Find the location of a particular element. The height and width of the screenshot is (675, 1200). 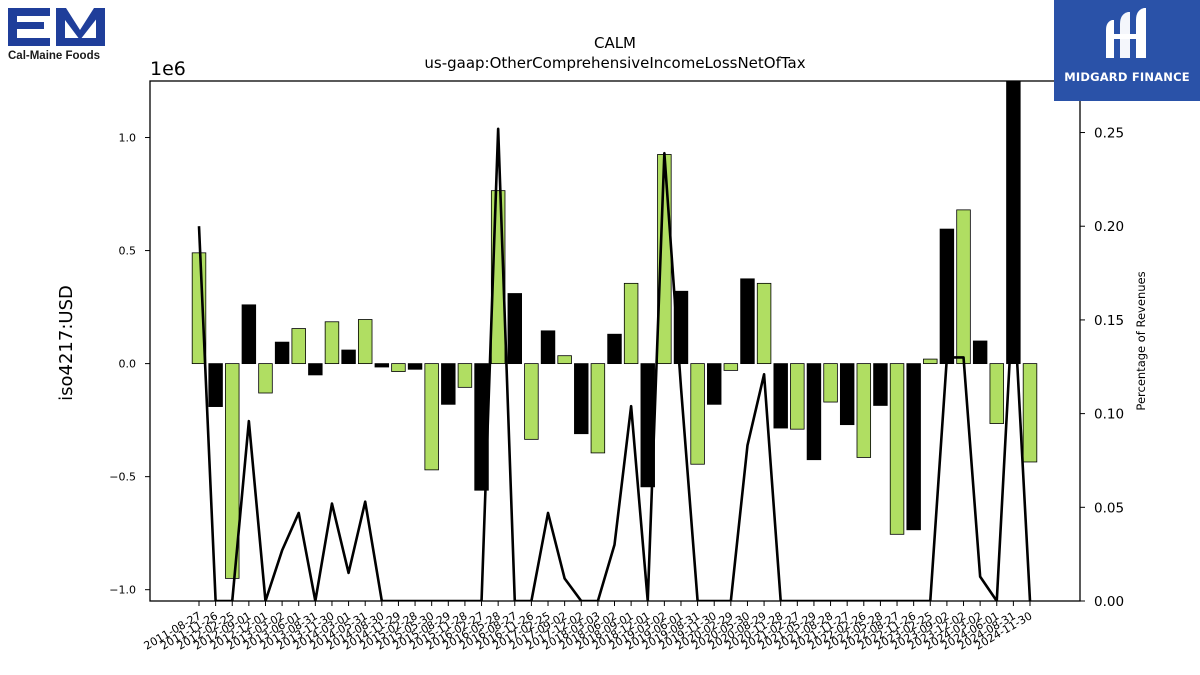

midgard-logo-mark is located at coordinates (1126, 33).